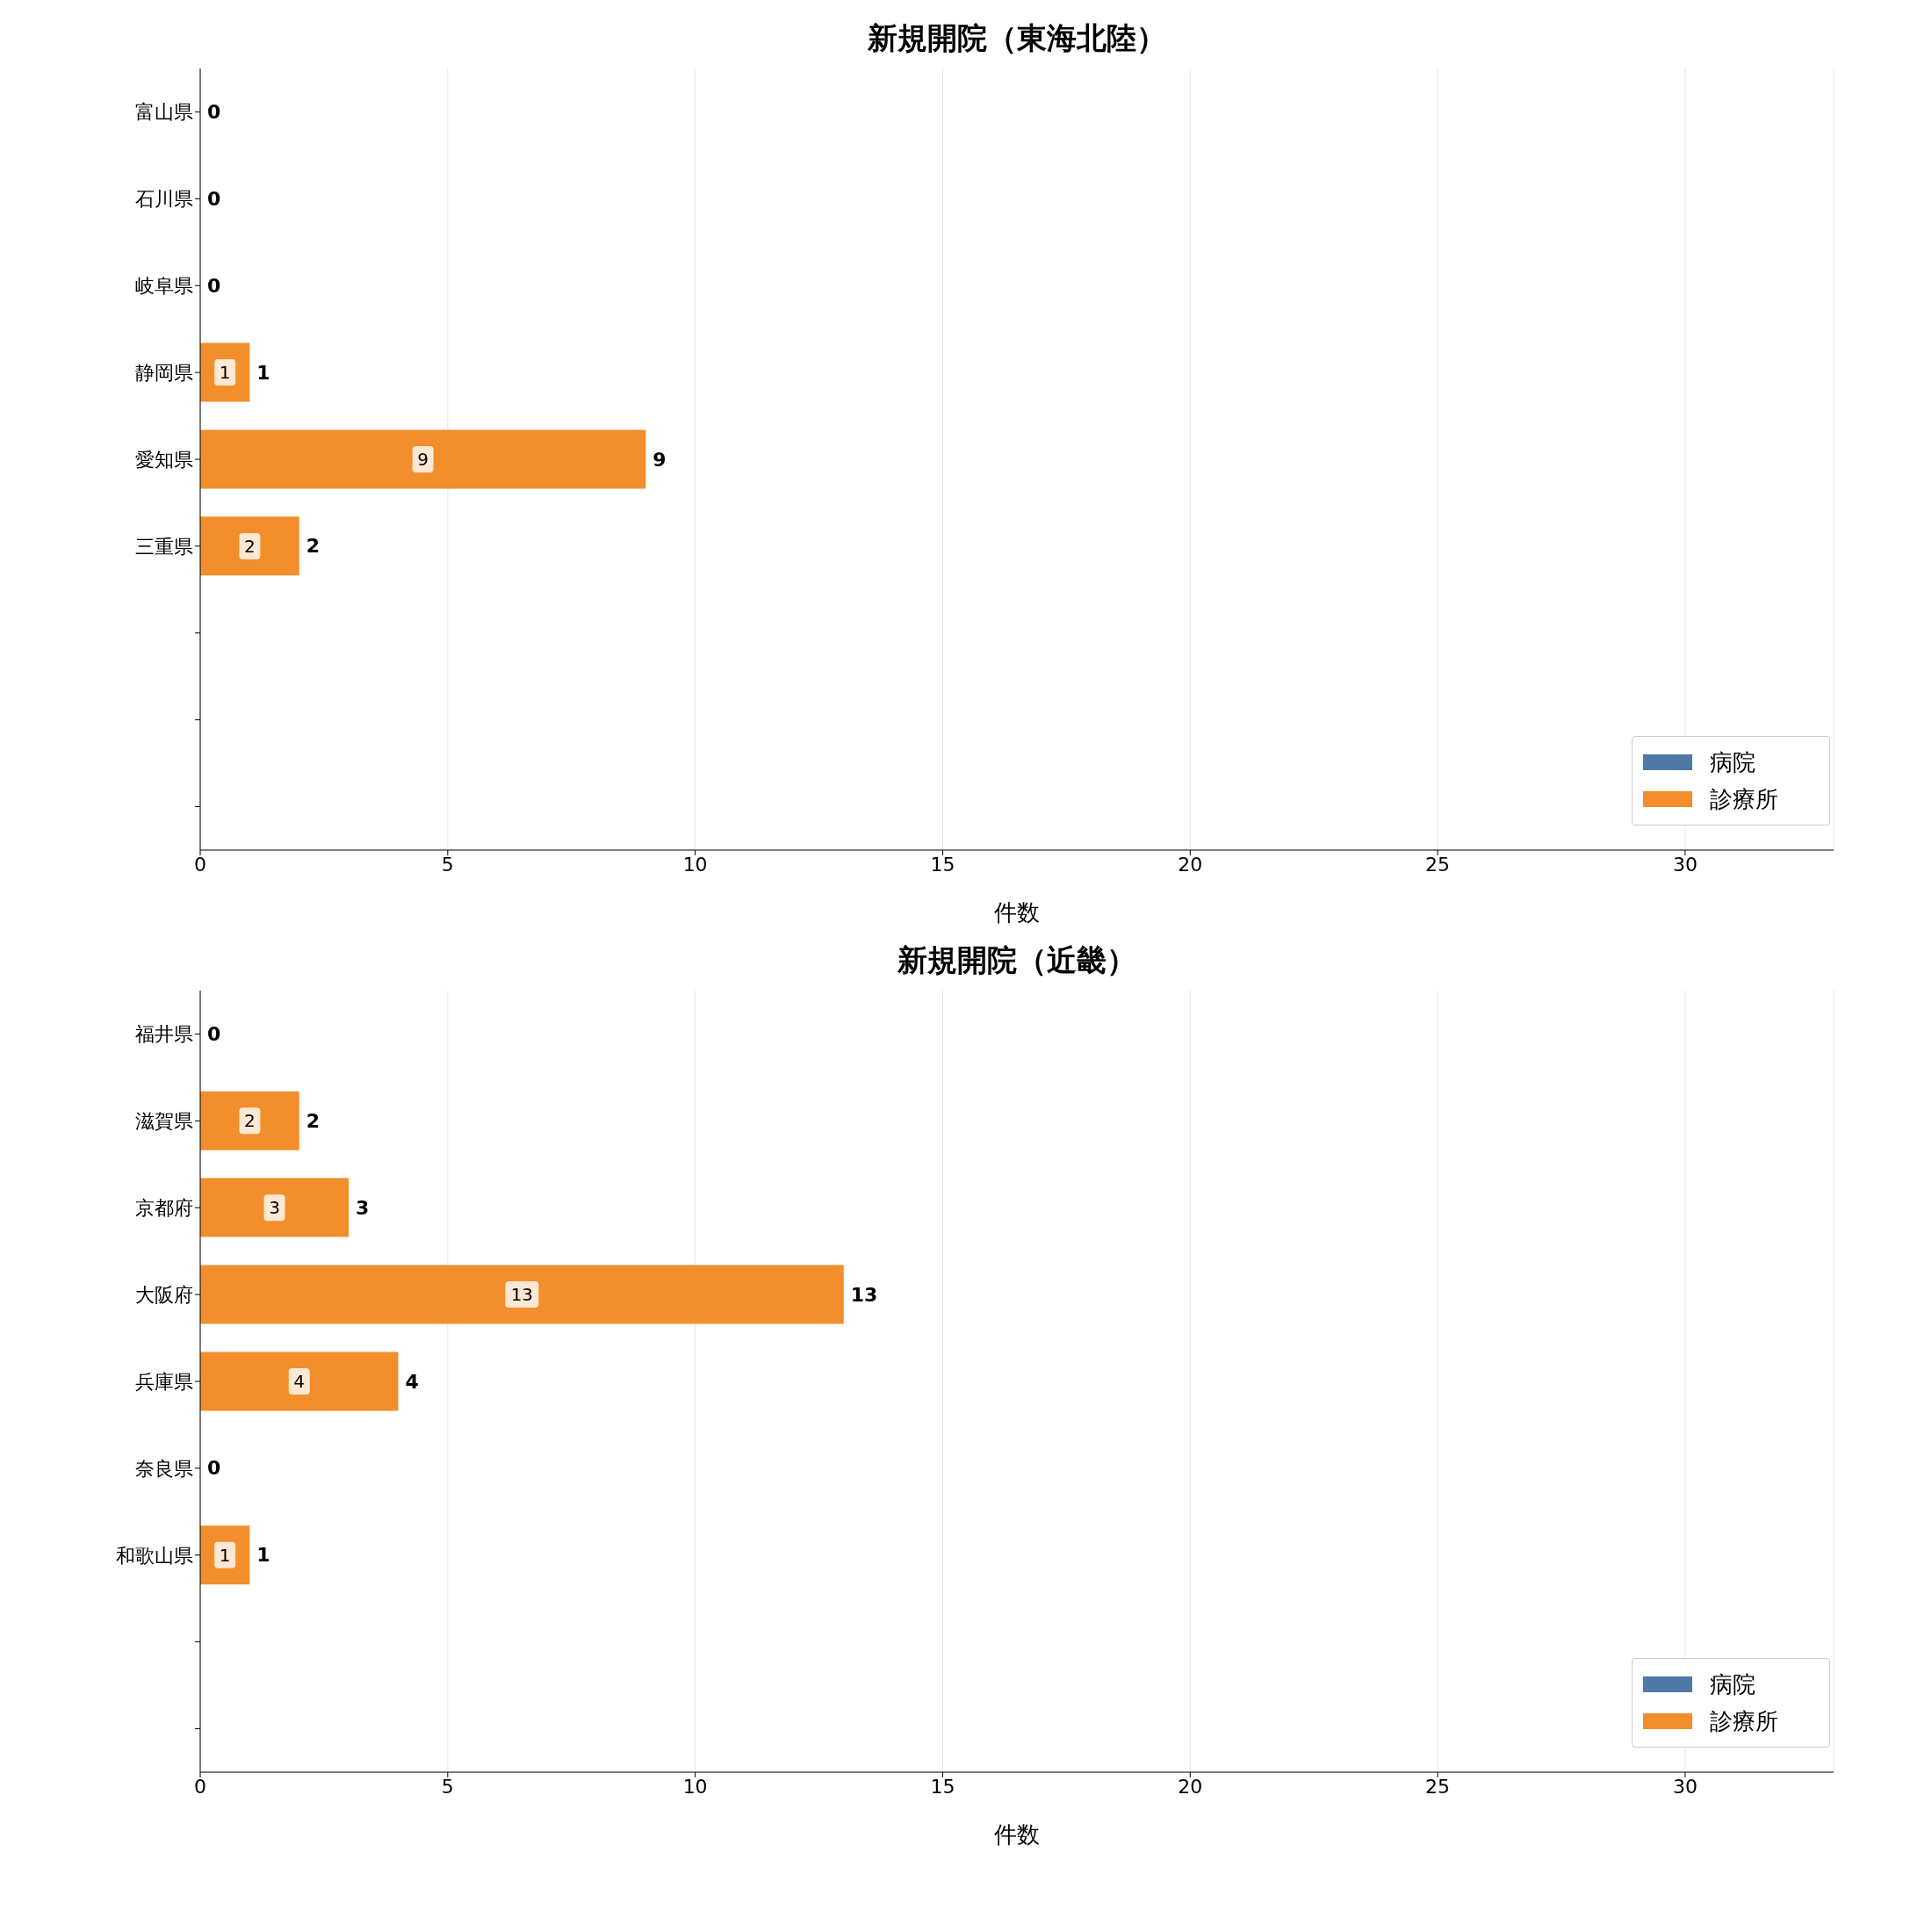 The height and width of the screenshot is (1932, 1932). Describe the element at coordinates (412, 1381) in the screenshot. I see `total-label: 4` at that location.